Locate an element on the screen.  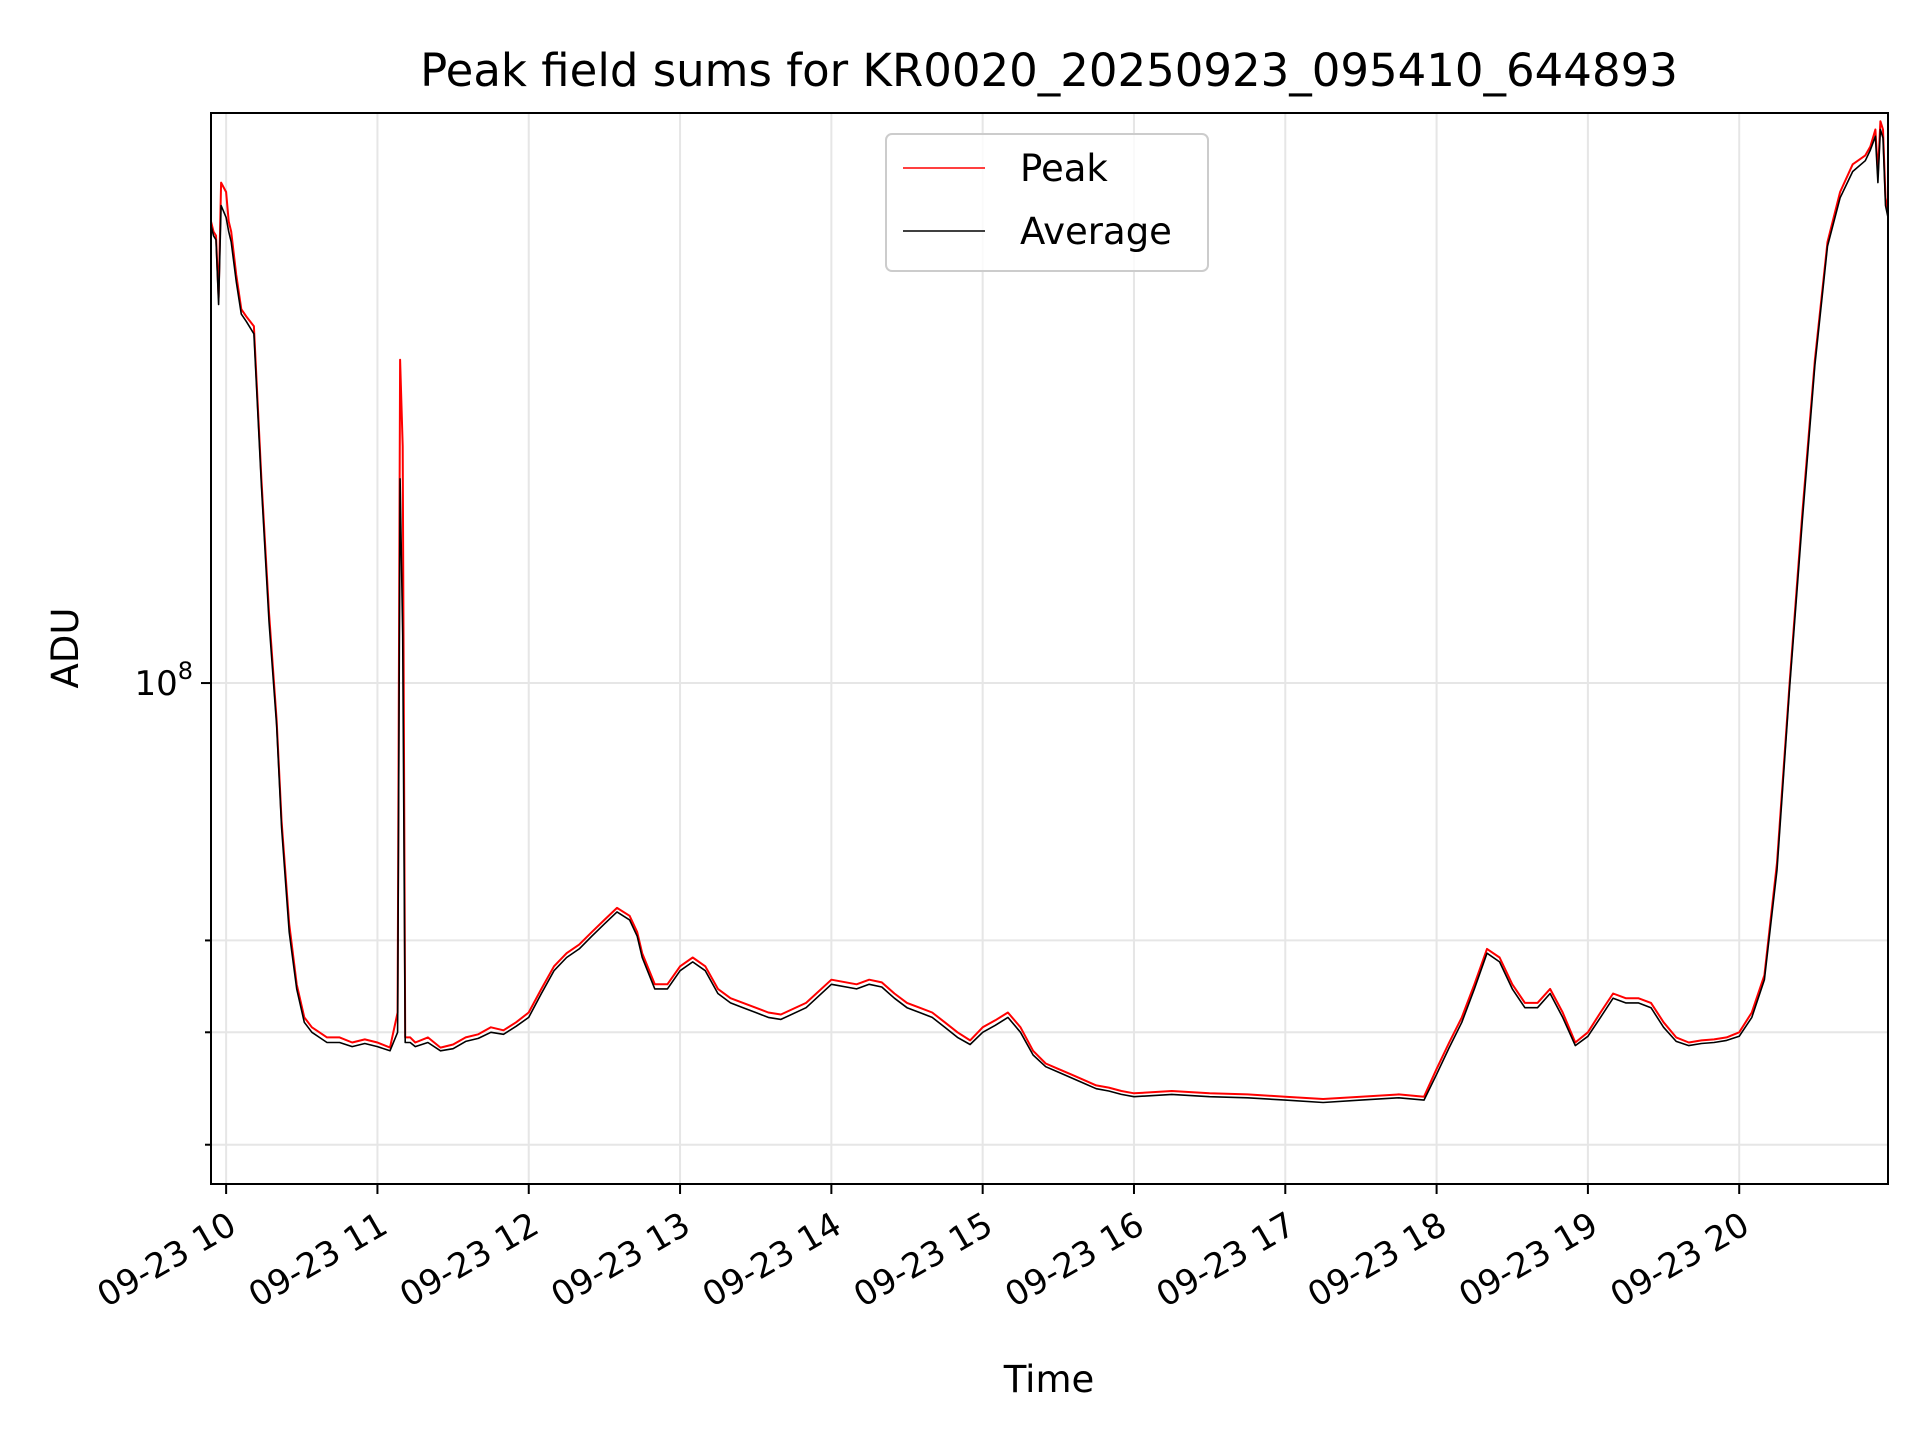
legend-label-average: Average is located at coordinates (1096, 231).